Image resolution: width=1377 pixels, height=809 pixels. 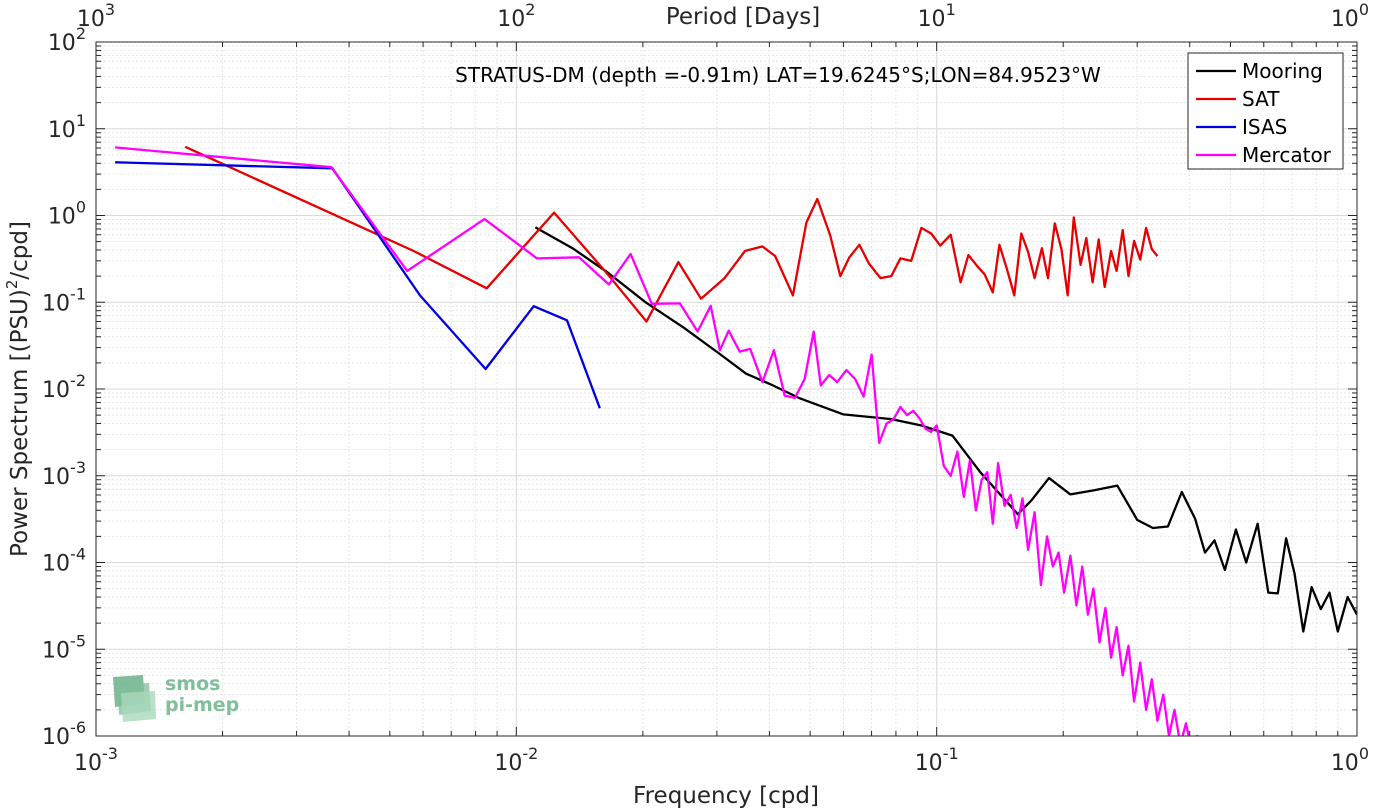 I want to click on y-tick-label-exp: -6, so click(x=78, y=727).